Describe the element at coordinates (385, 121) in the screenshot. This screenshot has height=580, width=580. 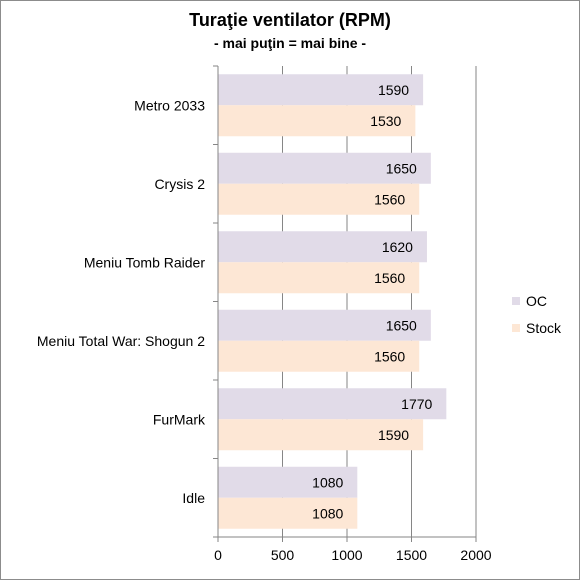
I see `data-label: 1530` at that location.